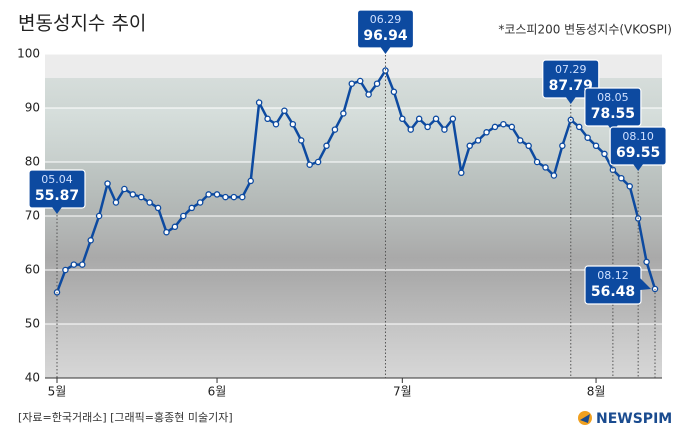 This screenshot has width=680, height=442. I want to click on x-tick-label: 6월, so click(217, 392).